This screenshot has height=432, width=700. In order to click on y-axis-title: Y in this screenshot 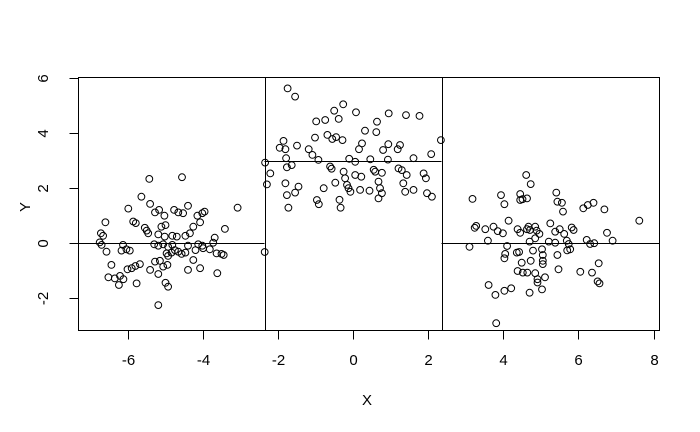, I will do `click(25, 207)`.